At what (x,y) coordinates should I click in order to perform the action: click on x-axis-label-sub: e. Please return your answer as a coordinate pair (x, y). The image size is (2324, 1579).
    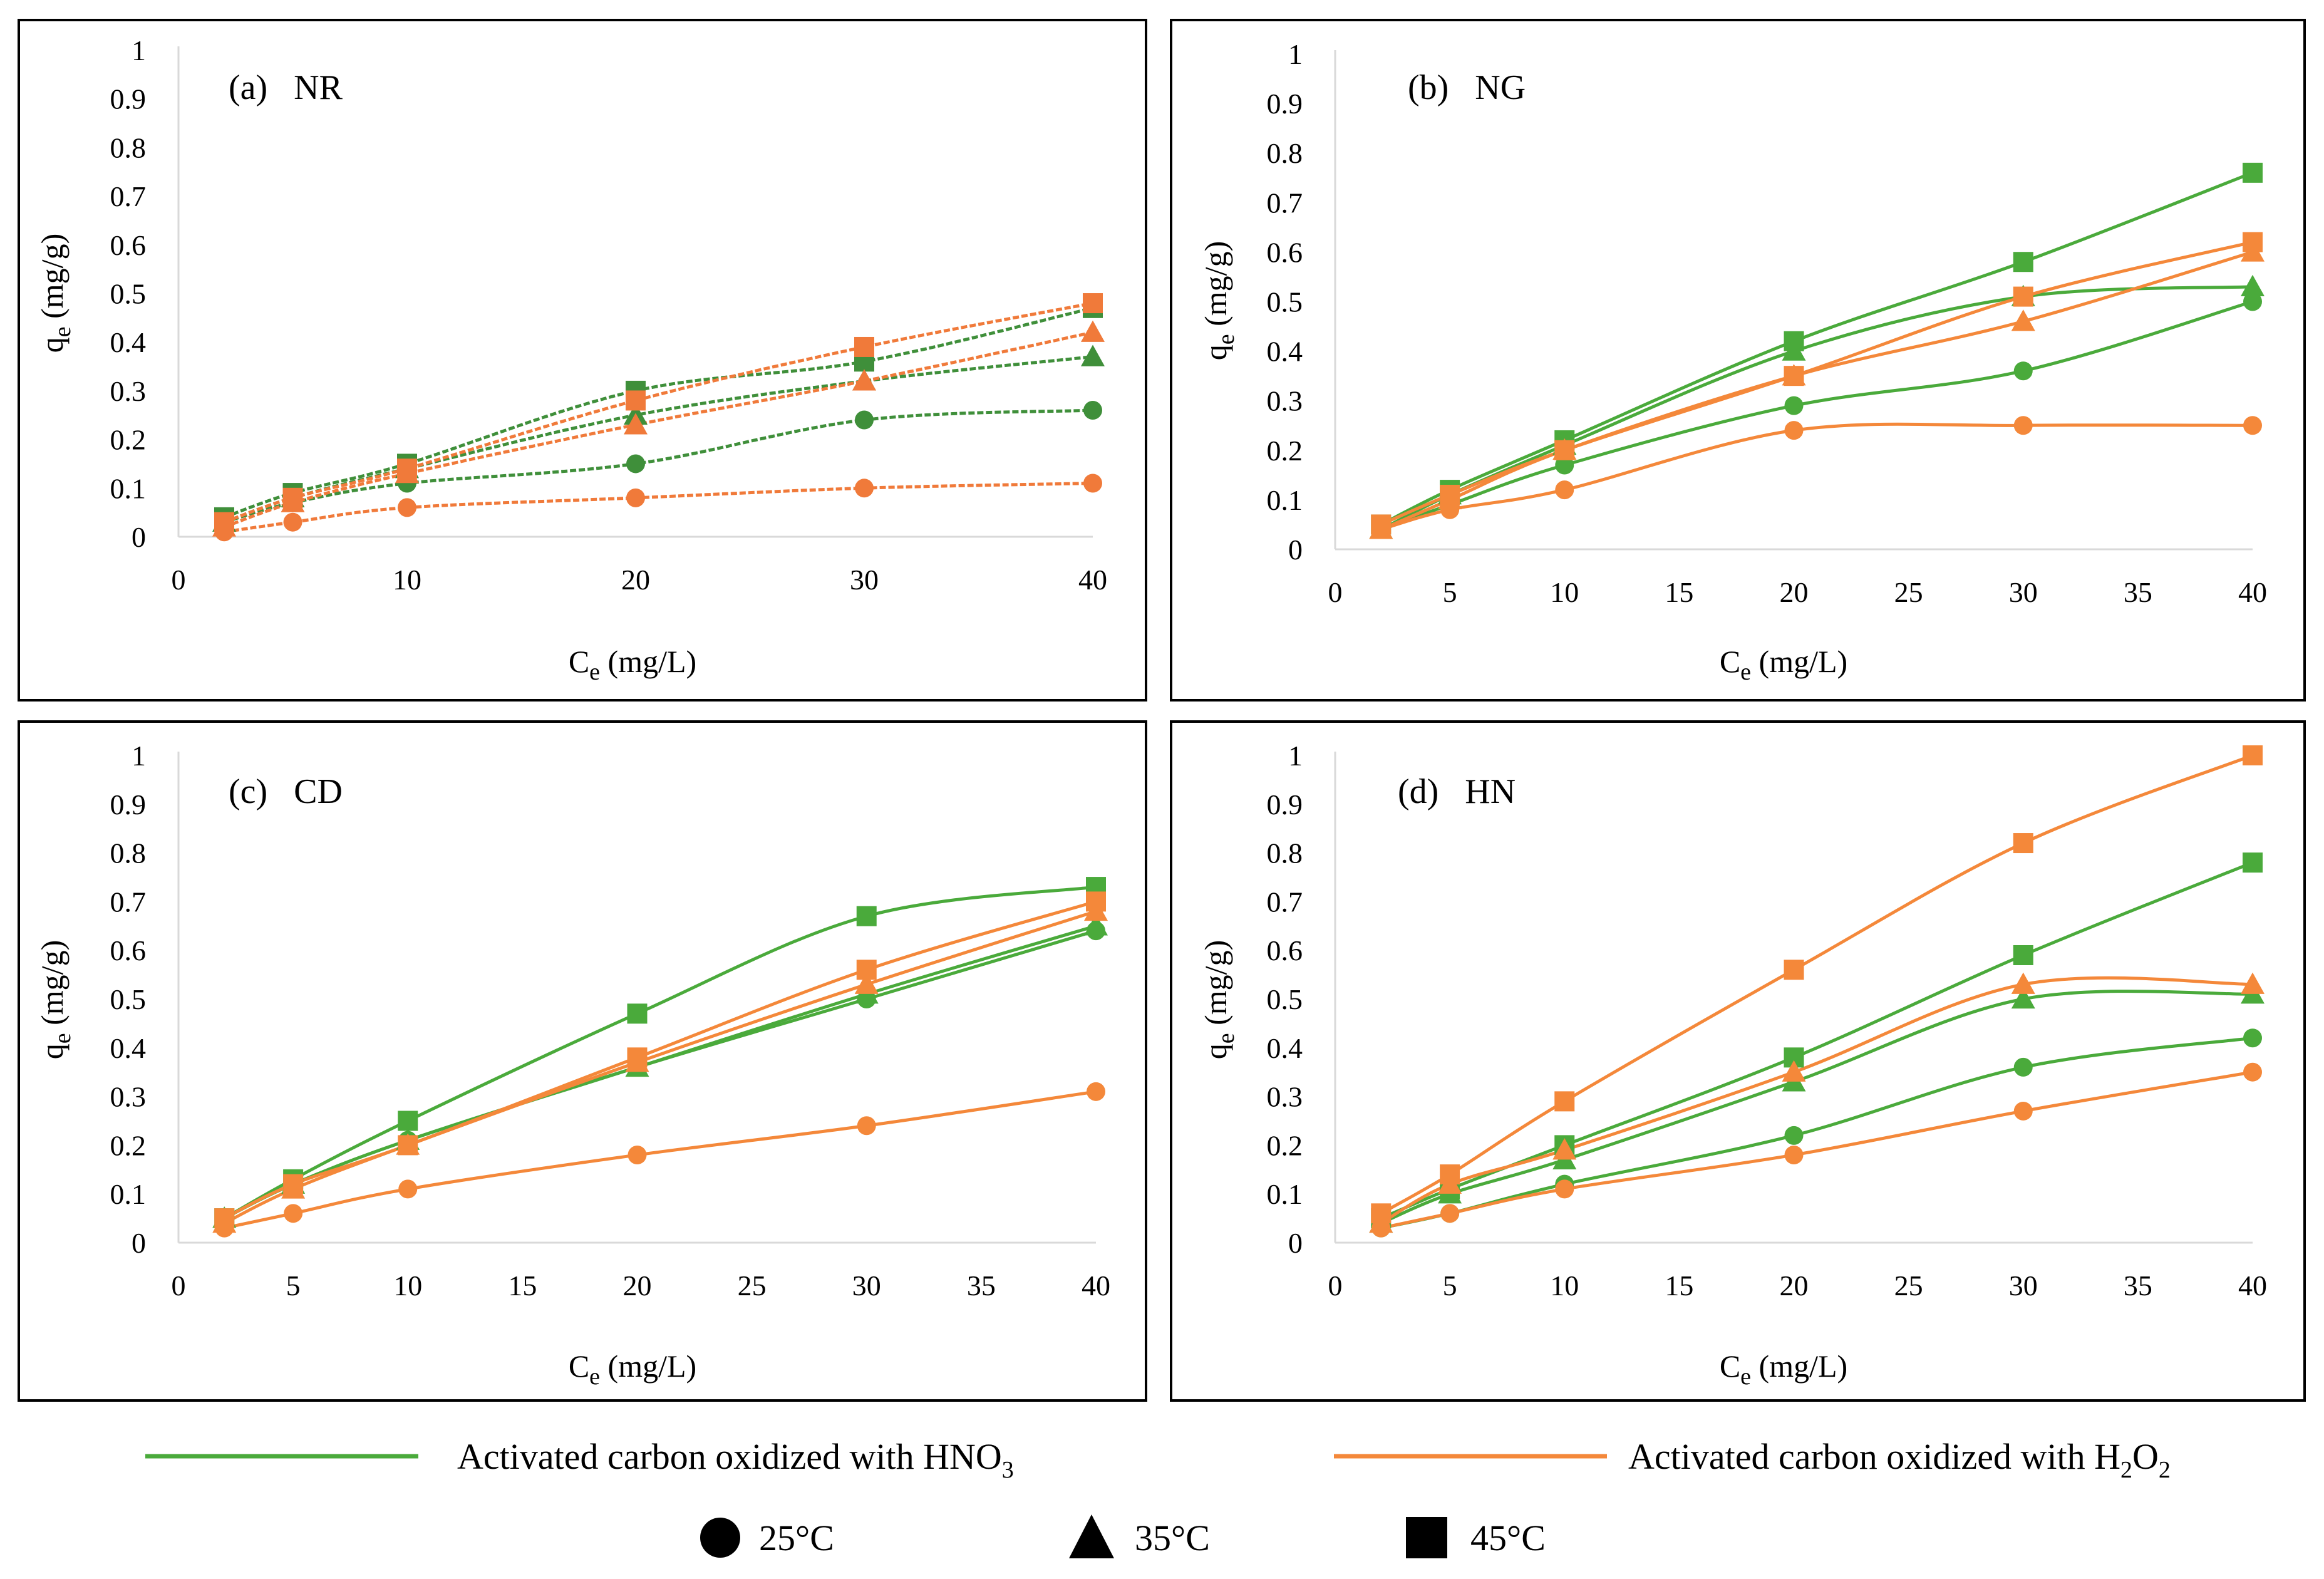
    Looking at the image, I should click on (1745, 1377).